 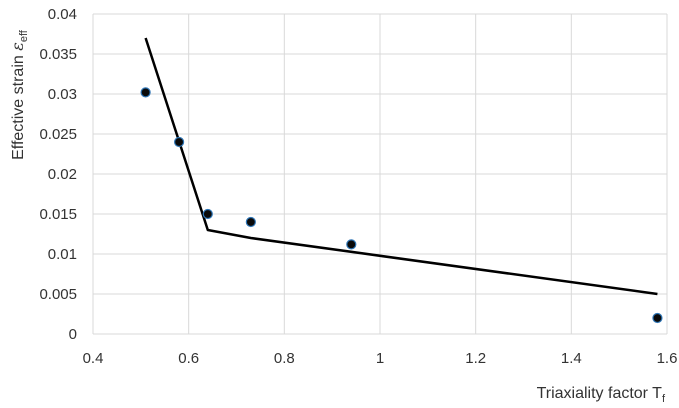 What do you see at coordinates (475, 358) in the screenshot?
I see `x-tick-label: 1.2` at bounding box center [475, 358].